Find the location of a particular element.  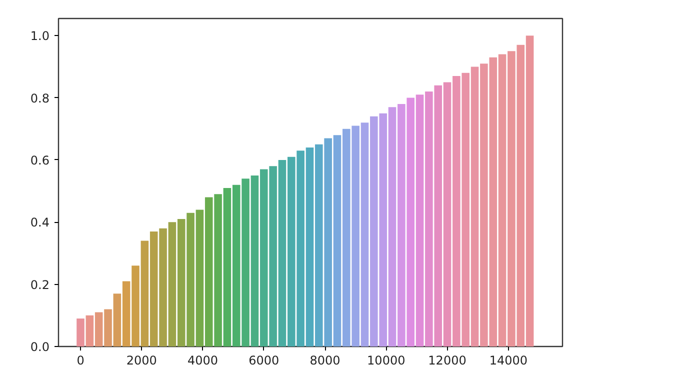

y-tick-label: 0.4 is located at coordinates (40, 223).